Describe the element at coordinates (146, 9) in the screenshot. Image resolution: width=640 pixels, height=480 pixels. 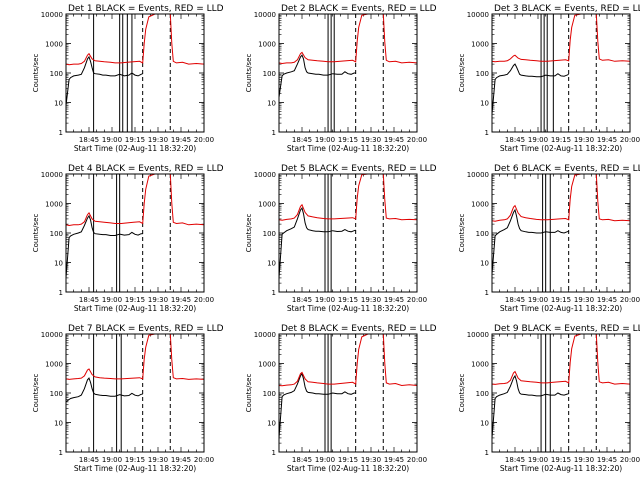
I see `panel-title: Det 1 BLACK = Events, RED = LLD` at that location.